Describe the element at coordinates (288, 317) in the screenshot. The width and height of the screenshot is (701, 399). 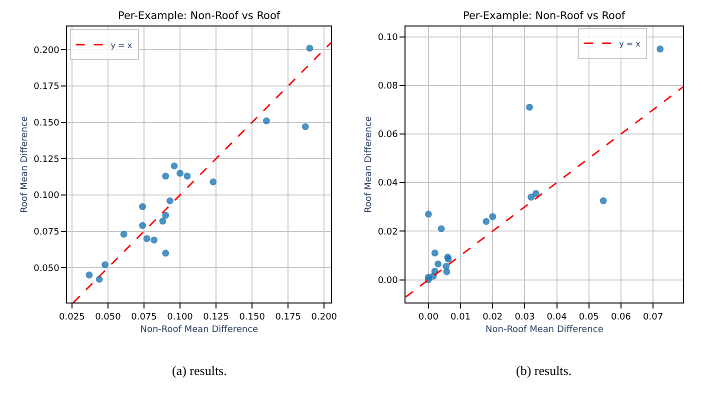
I see `x-tick-label: 0.175` at that location.